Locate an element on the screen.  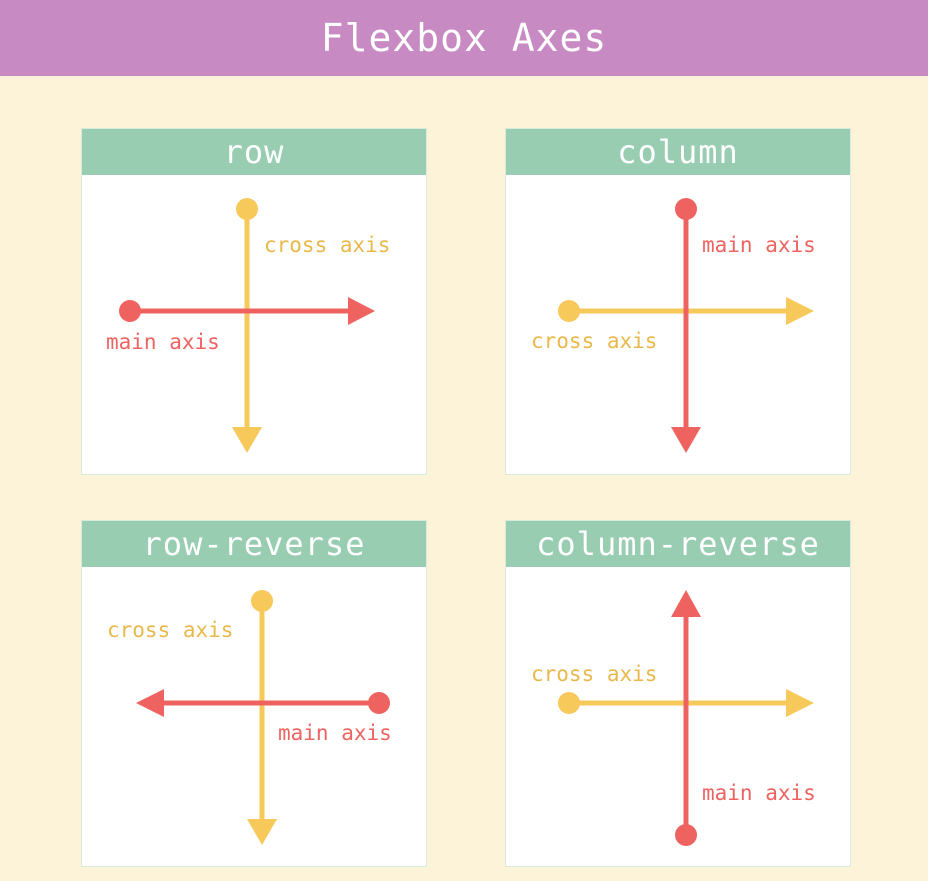
panel-header: row-reverse is located at coordinates (254, 544).